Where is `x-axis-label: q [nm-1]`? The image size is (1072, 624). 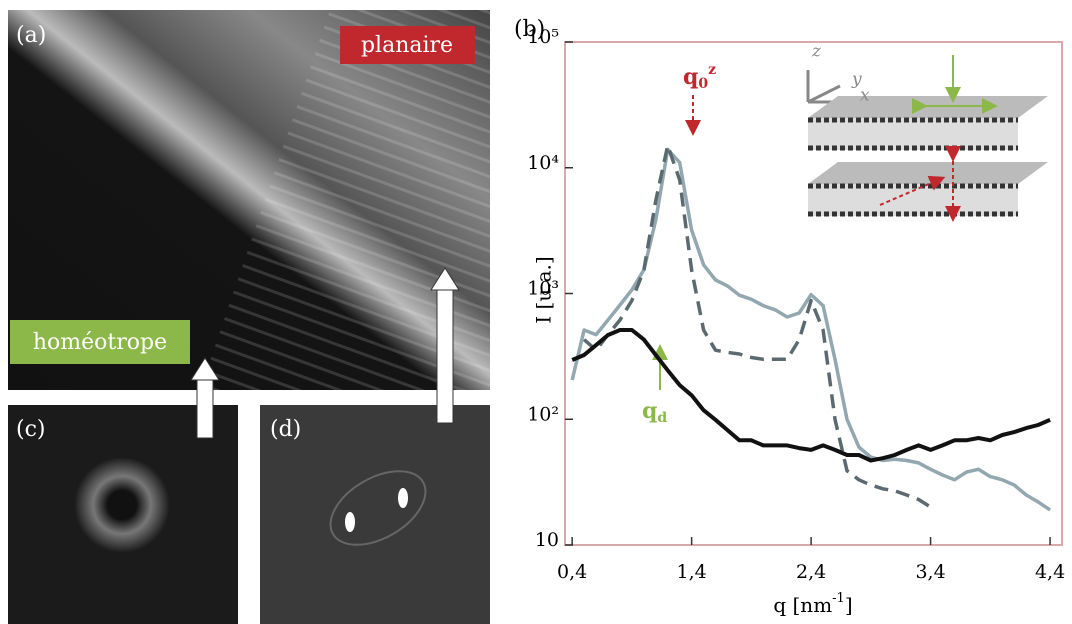 x-axis-label: q [nm-1] is located at coordinates (812, 604).